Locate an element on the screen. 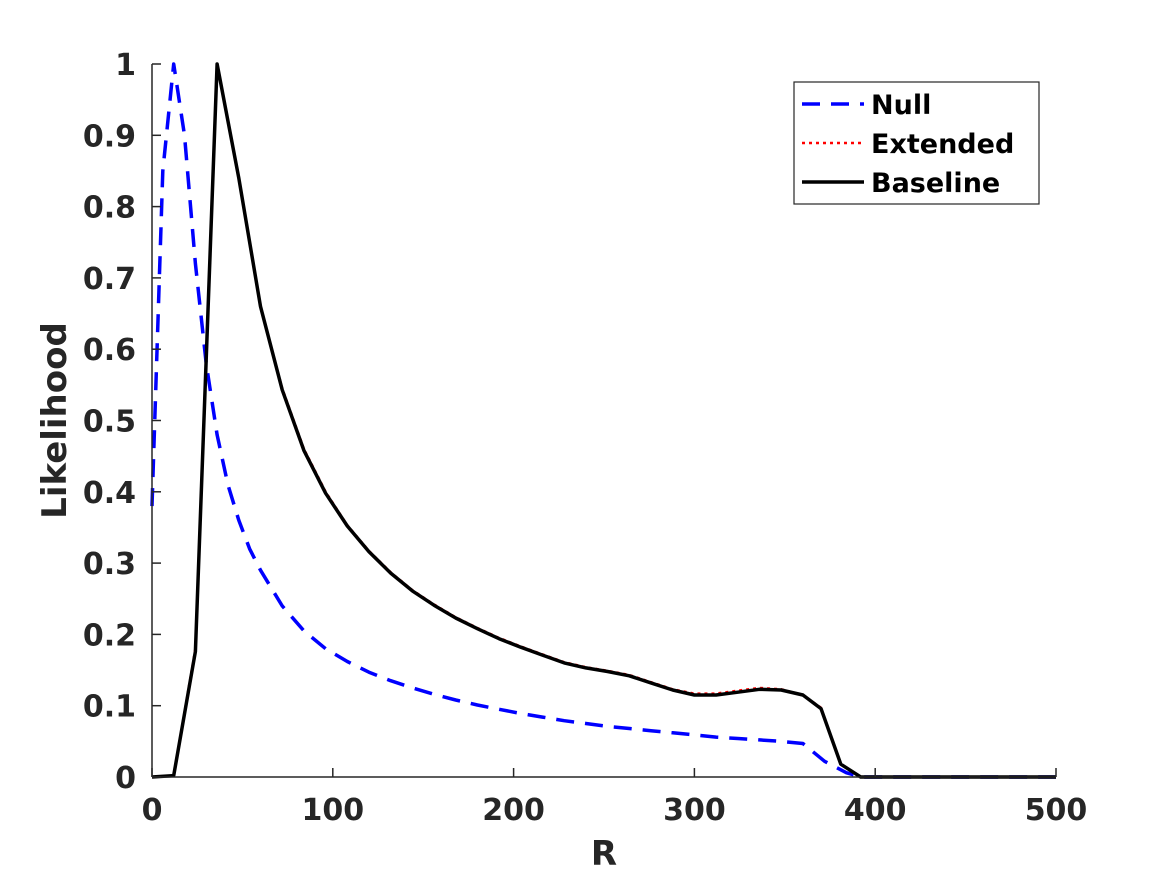 The image size is (1167, 875). y-tick-label: 0.9 is located at coordinates (109, 136).